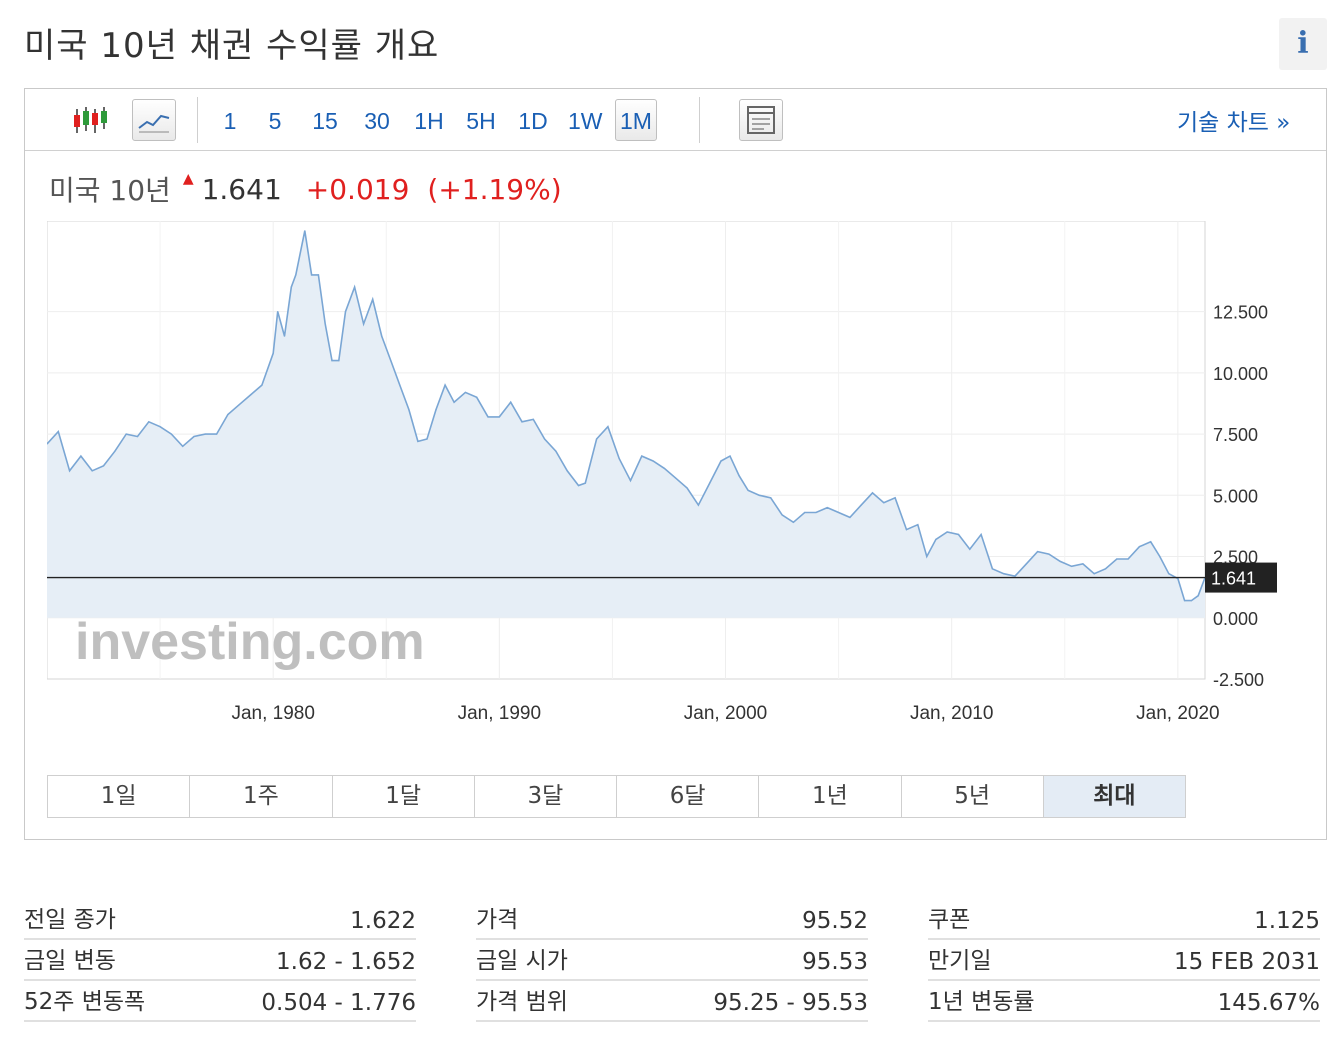  I want to click on stat-label: 1년 변동률, so click(981, 1002).